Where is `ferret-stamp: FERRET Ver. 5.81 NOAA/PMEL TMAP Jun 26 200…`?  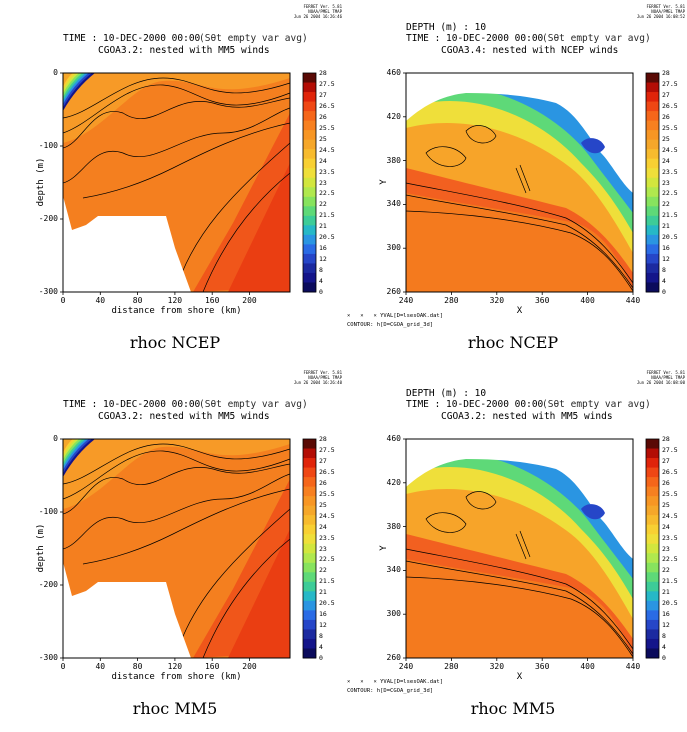
ferret-stamp: FERRET Ver. 5.81 NOAA/PMEL TMAP Jun 26 200… is located at coordinates (645, 11).